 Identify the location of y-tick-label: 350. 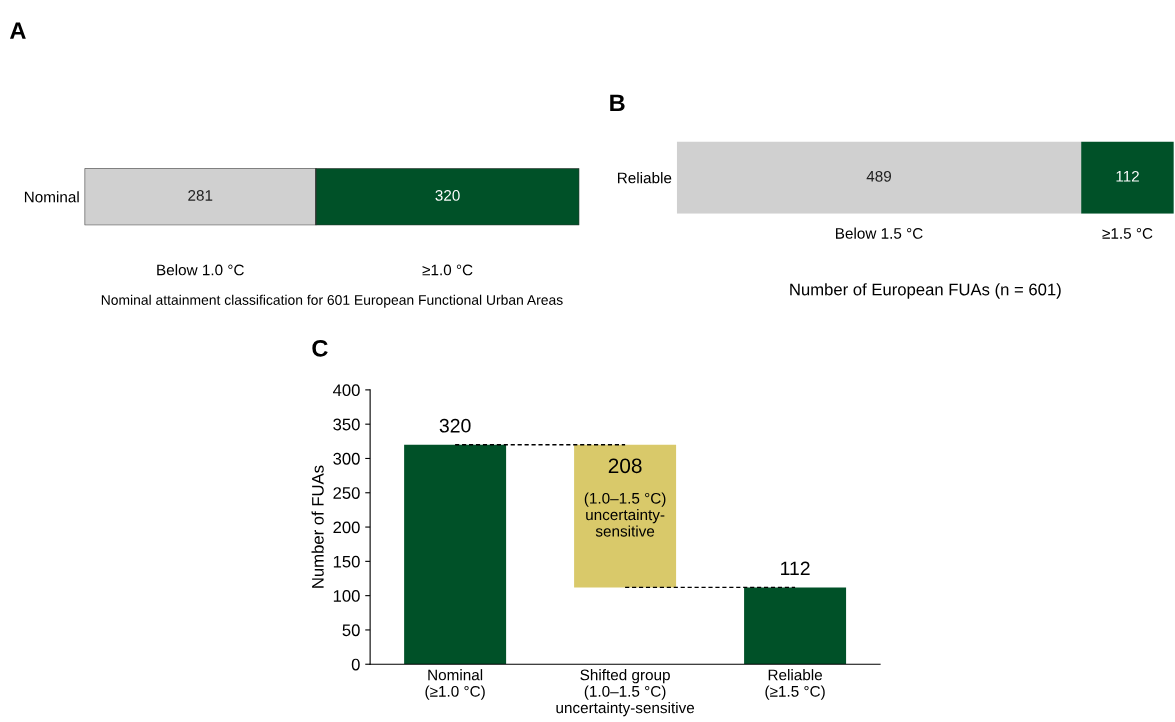
(346, 424).